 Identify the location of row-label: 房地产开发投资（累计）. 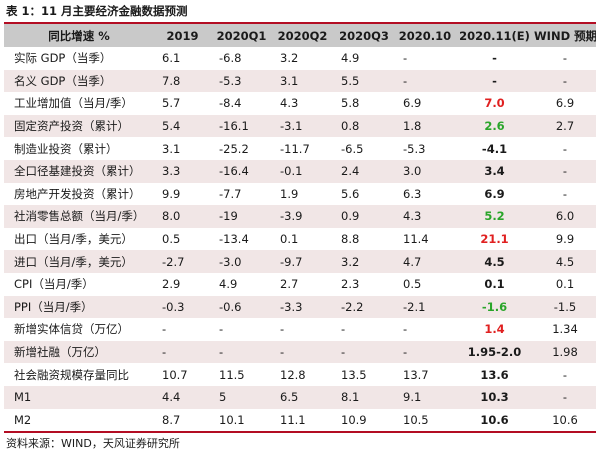
(77, 193).